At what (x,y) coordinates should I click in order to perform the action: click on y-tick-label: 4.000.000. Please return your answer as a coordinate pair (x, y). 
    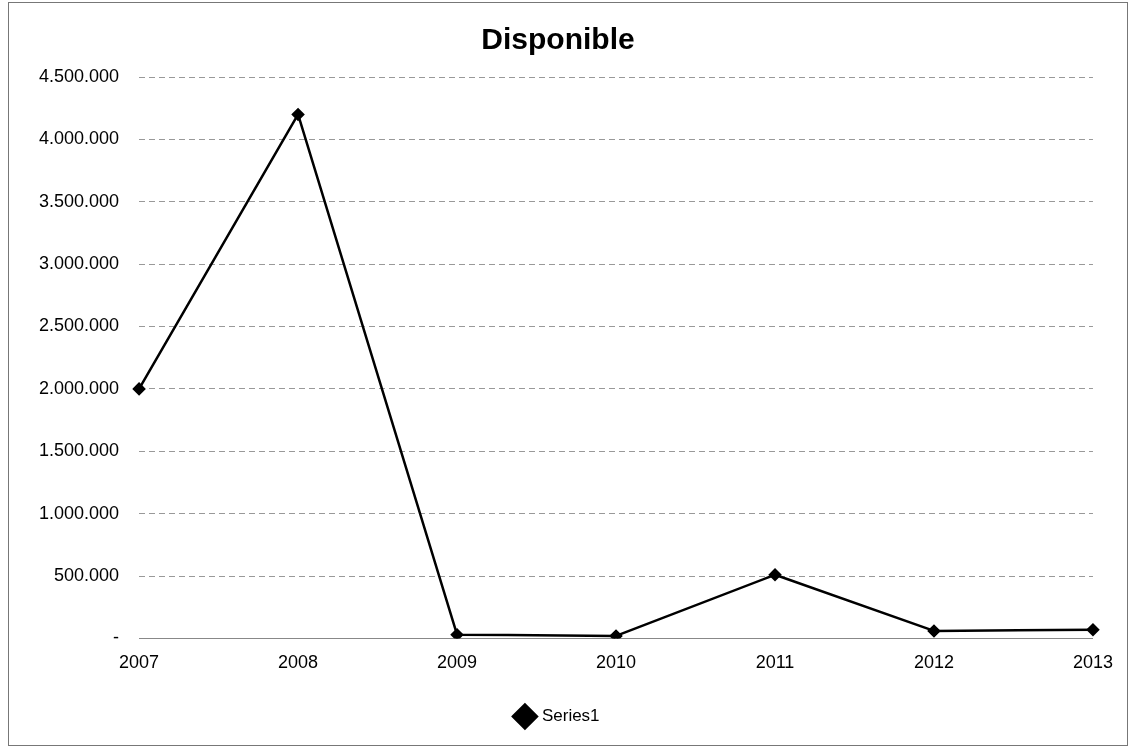
    Looking at the image, I should click on (79, 138).